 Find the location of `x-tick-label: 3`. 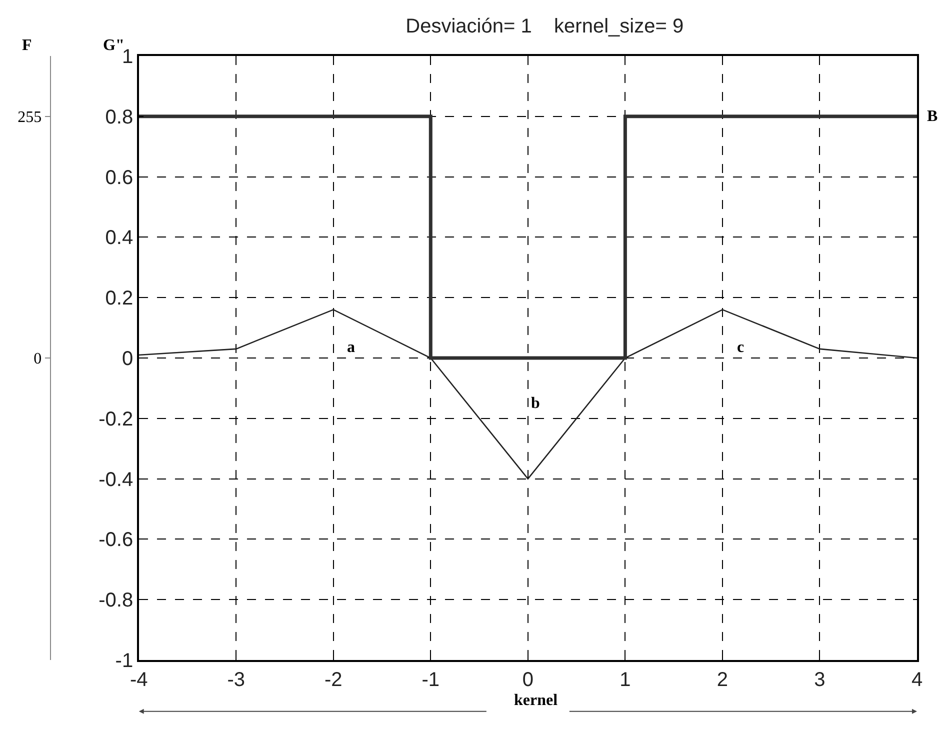

x-tick-label: 3 is located at coordinates (820, 679).